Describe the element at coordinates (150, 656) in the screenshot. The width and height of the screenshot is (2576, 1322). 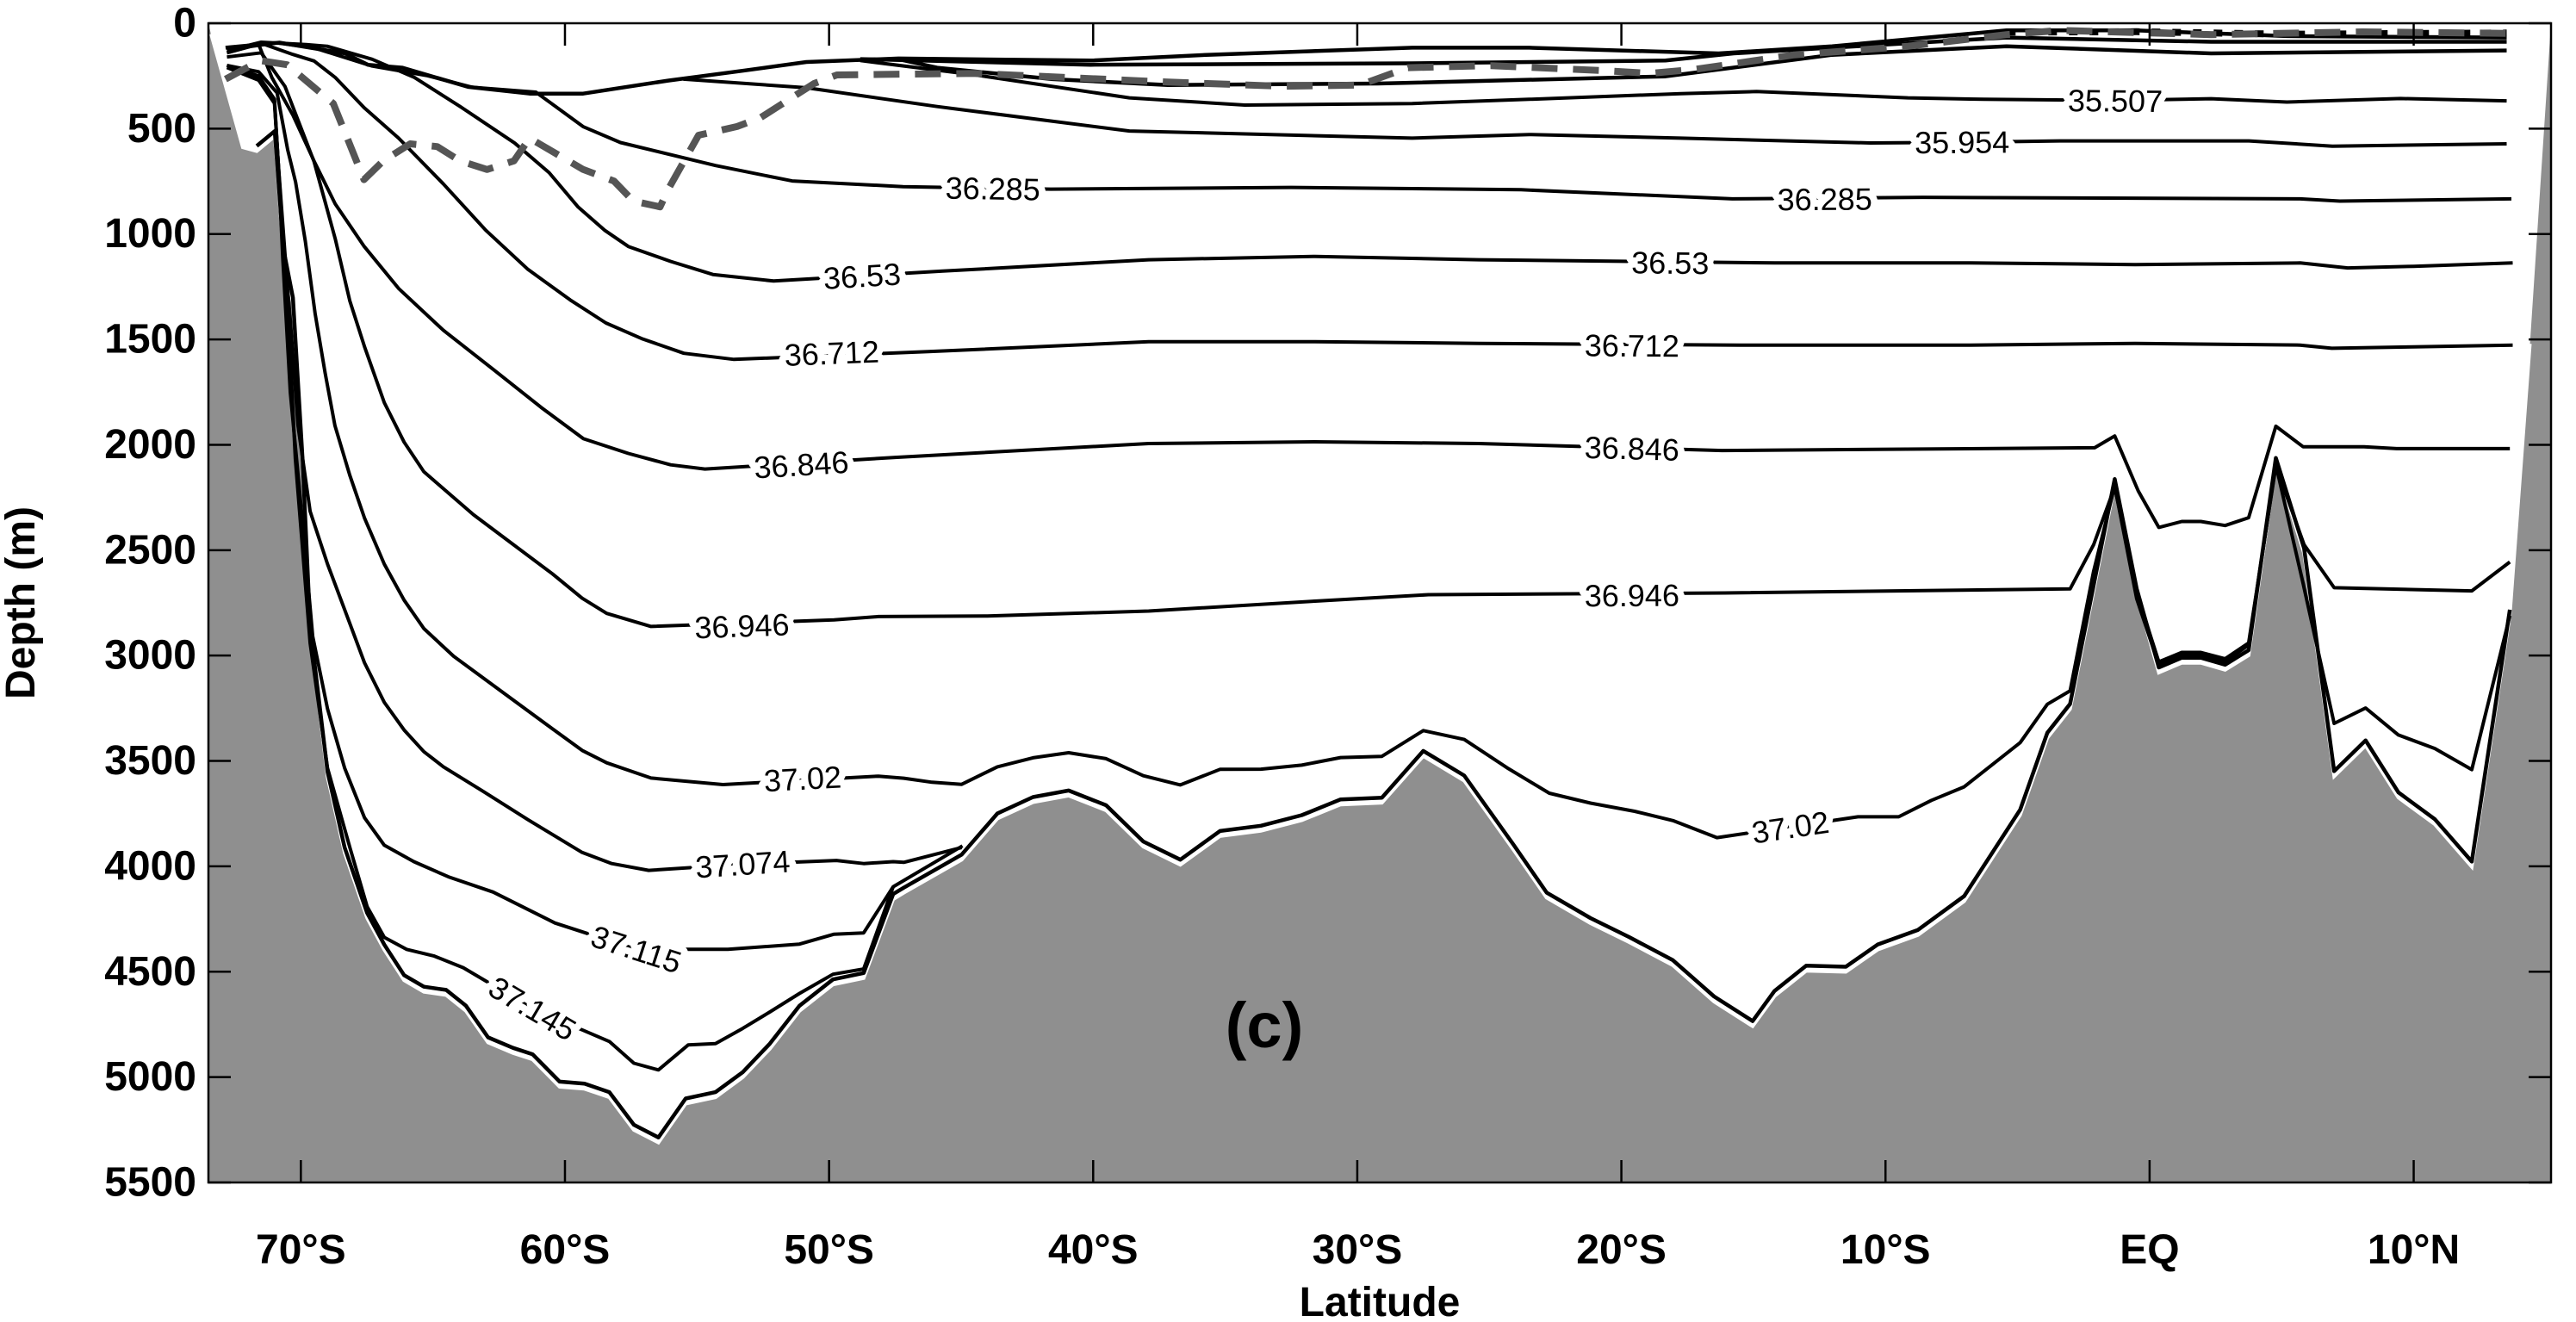
I see `y-tick-label: 3000` at that location.